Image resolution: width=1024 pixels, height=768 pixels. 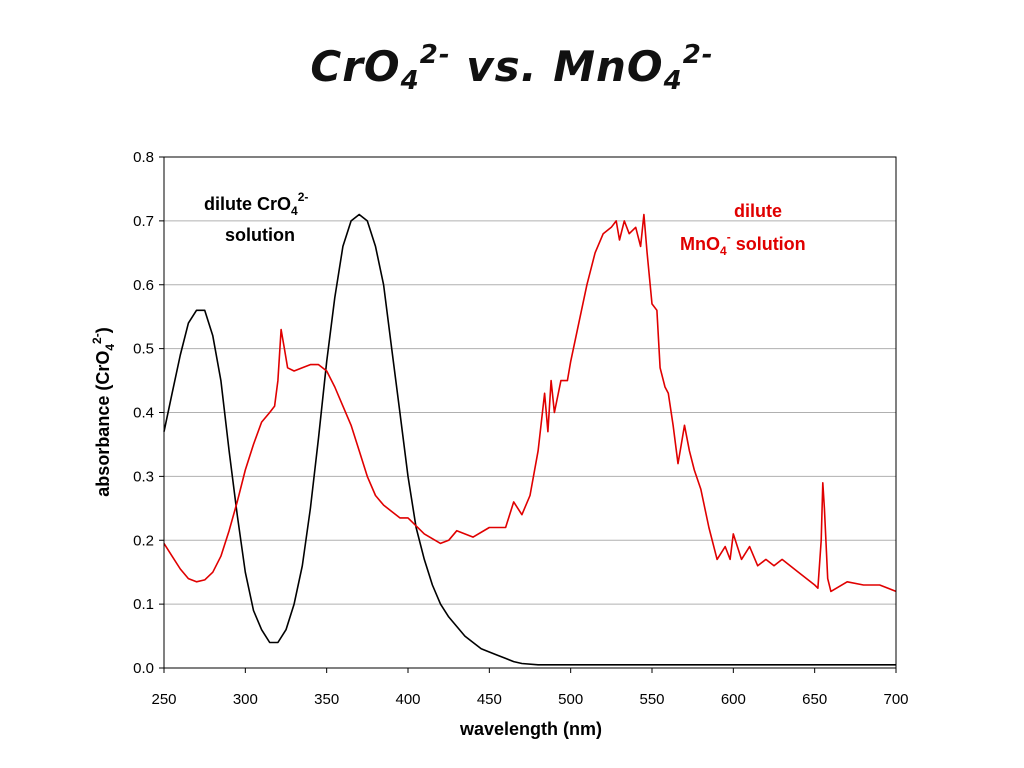 I want to click on x-tick-label: 600, so click(x=733, y=699).